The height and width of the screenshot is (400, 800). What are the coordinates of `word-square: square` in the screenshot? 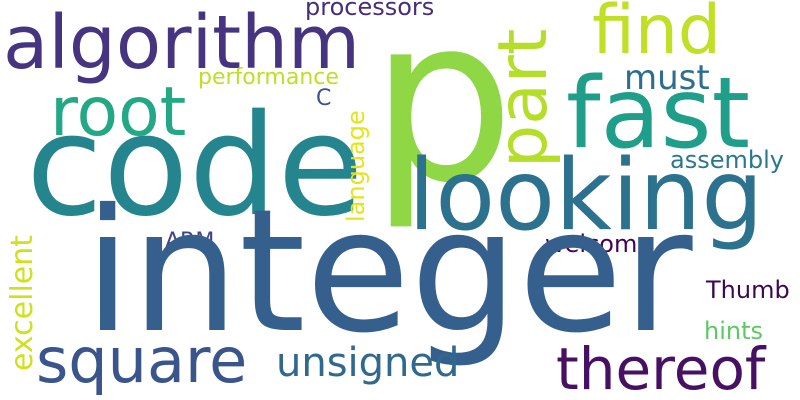 It's located at (141, 361).